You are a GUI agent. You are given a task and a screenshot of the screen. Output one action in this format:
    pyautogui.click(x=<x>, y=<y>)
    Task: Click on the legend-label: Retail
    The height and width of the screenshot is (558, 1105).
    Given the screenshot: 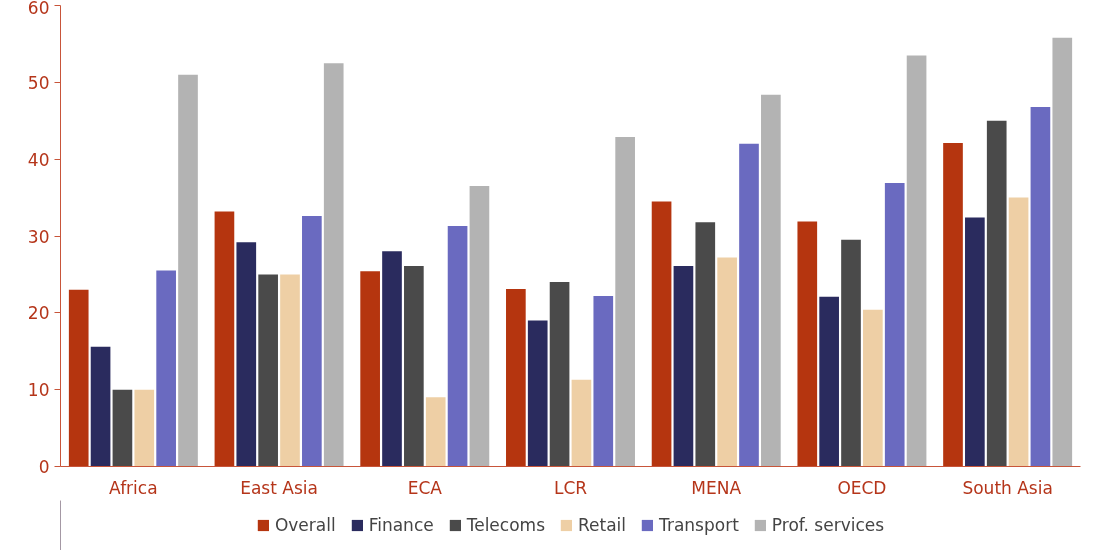 What is the action you would take?
    pyautogui.click(x=602, y=525)
    